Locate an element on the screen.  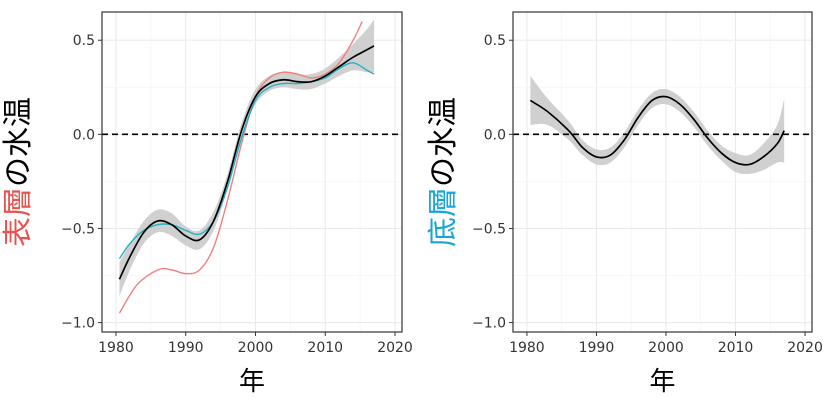
y-axis-label-part-1: 表層 is located at coordinates (18, 217).